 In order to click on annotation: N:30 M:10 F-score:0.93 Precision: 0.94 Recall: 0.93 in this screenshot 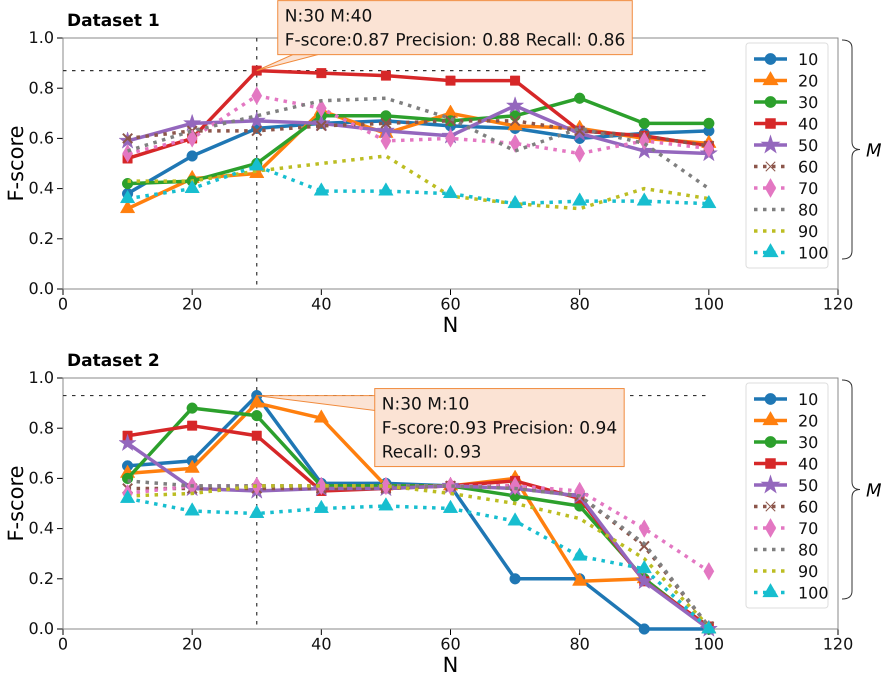, I will do `click(500, 428)`.